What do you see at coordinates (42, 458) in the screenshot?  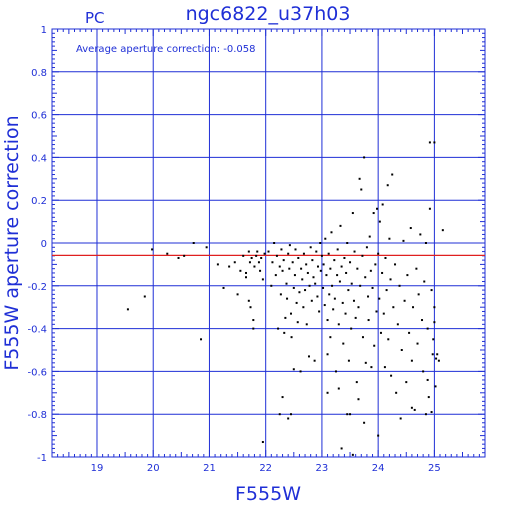 I see `y-tick-label: -1` at bounding box center [42, 458].